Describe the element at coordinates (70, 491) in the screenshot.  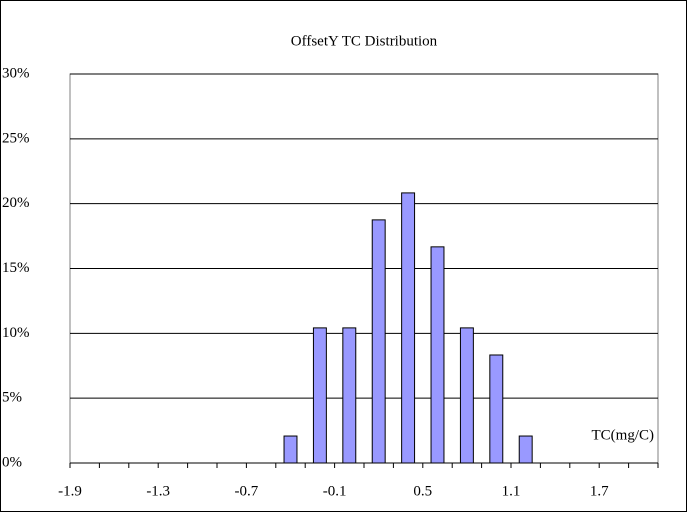
I see `x-tick-label: -1.9` at that location.